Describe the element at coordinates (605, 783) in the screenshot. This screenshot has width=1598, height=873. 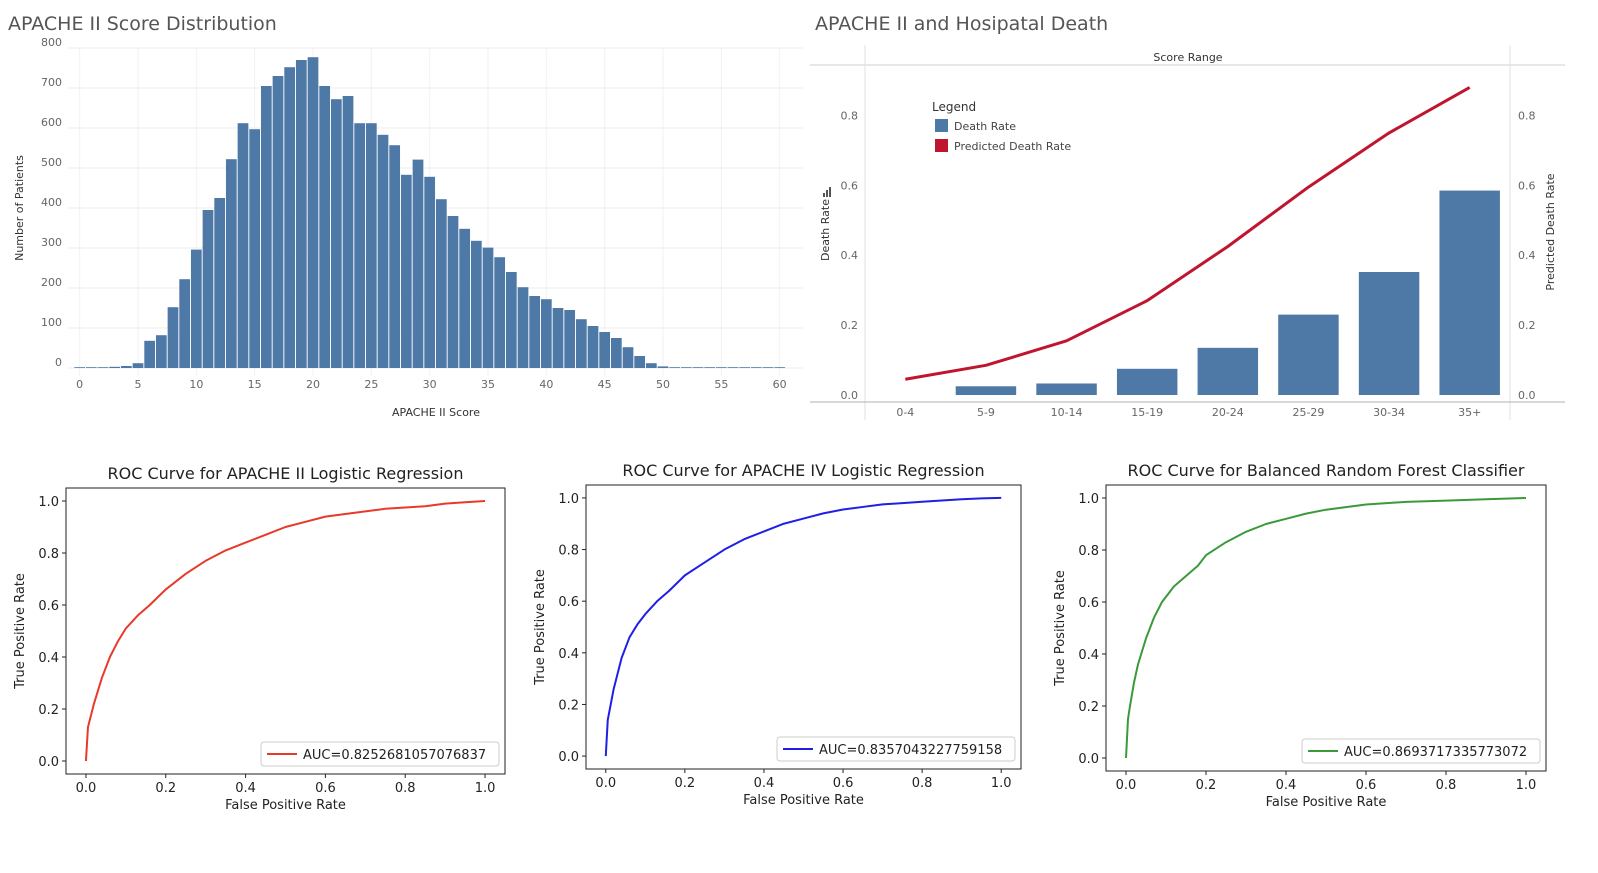
I see `roc-x-tick: 0.0` at that location.